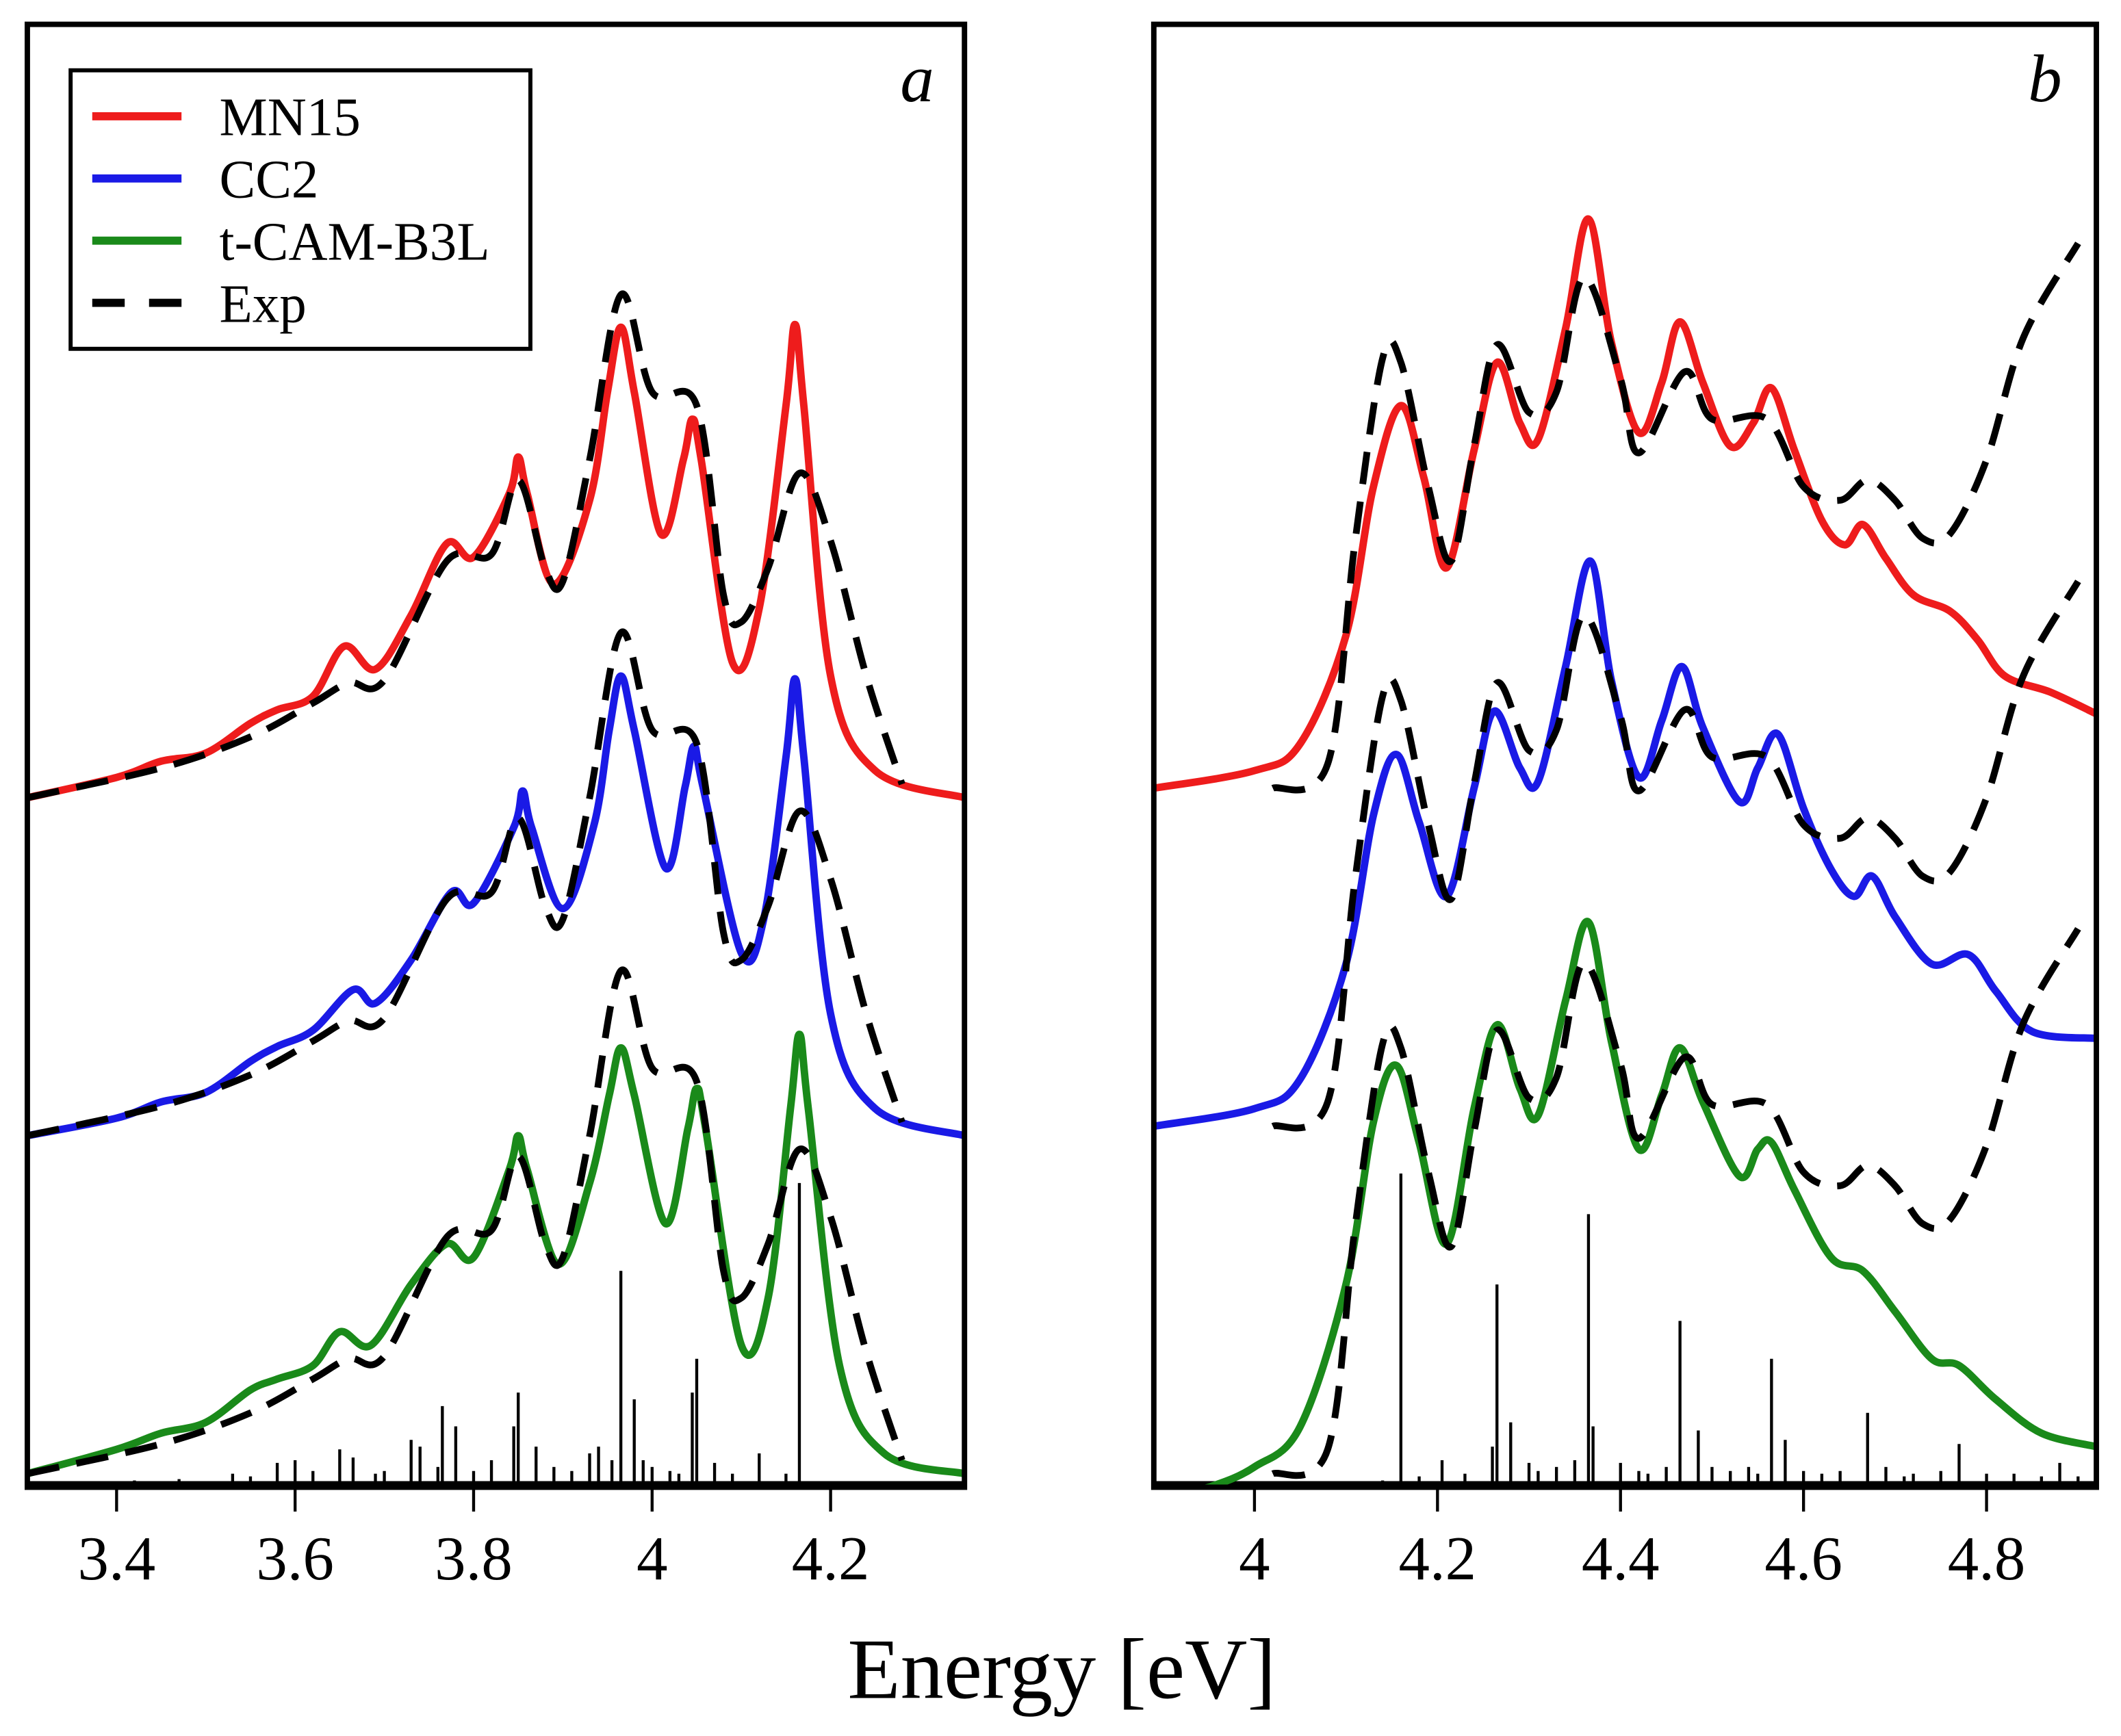 Image resolution: width=2121 pixels, height=1736 pixels. I want to click on legend-label: Exp, so click(263, 304).